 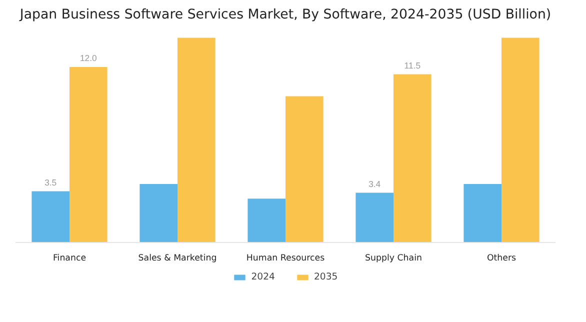 I want to click on x-tick-label: Sales & Marketing, so click(x=177, y=259).